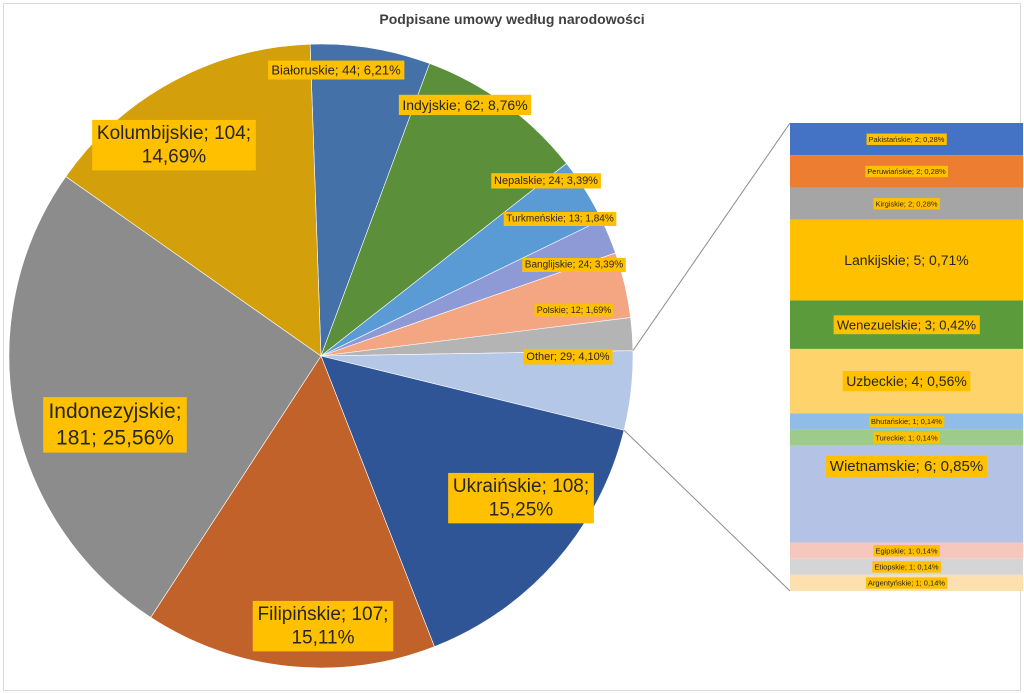  Describe the element at coordinates (707, 510) in the screenshot. I see `connector-line-bottom` at that location.